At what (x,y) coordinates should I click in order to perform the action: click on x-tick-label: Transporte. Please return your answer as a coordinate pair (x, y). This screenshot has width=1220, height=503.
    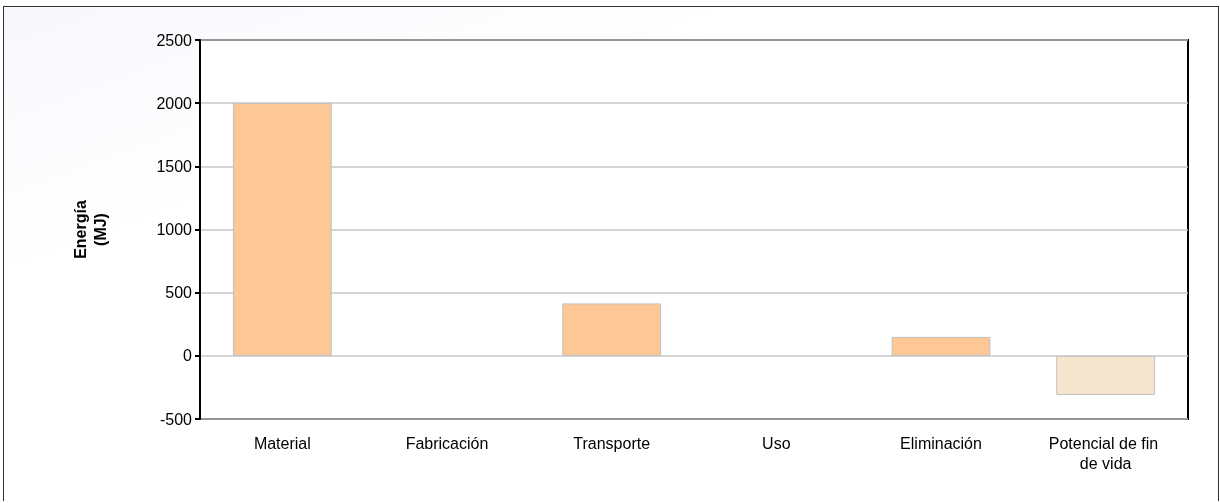
    Looking at the image, I should click on (612, 443).